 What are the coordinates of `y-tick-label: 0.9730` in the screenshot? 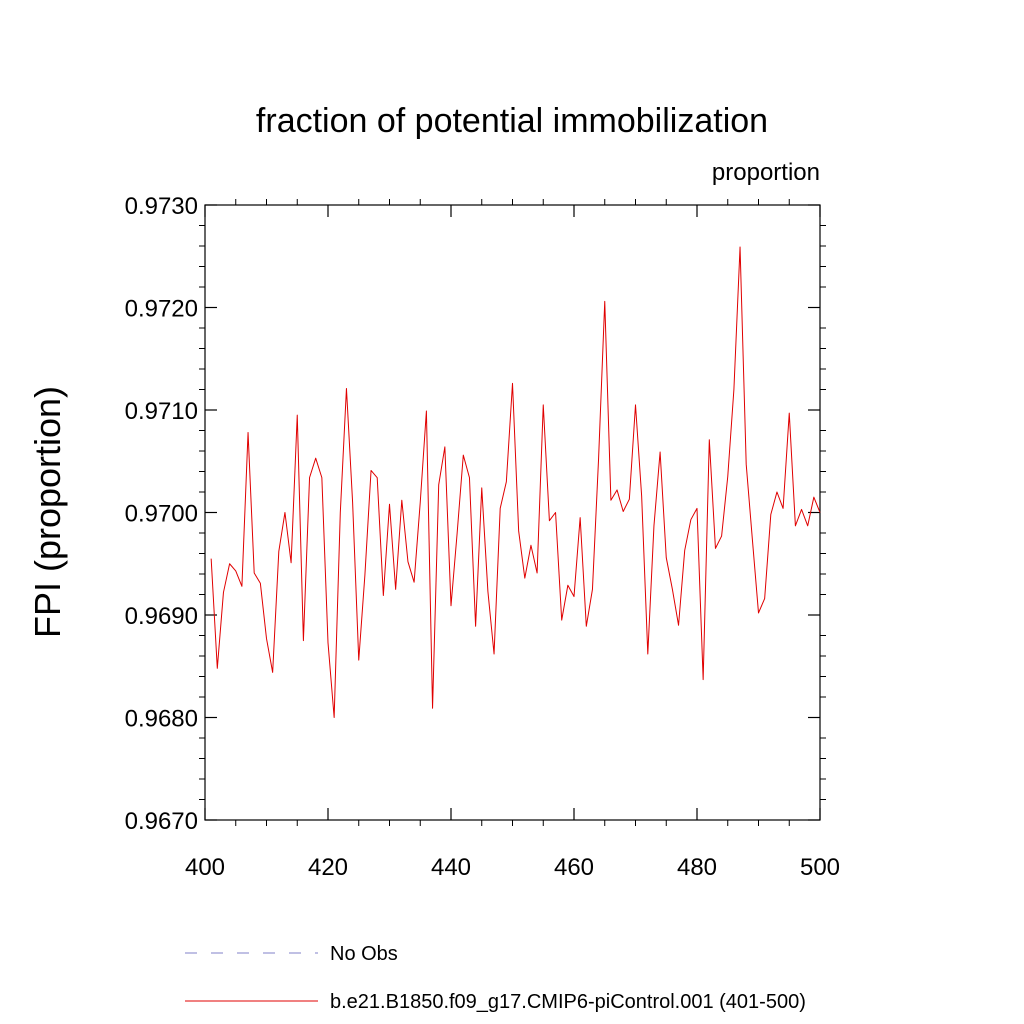 It's located at (161, 206).